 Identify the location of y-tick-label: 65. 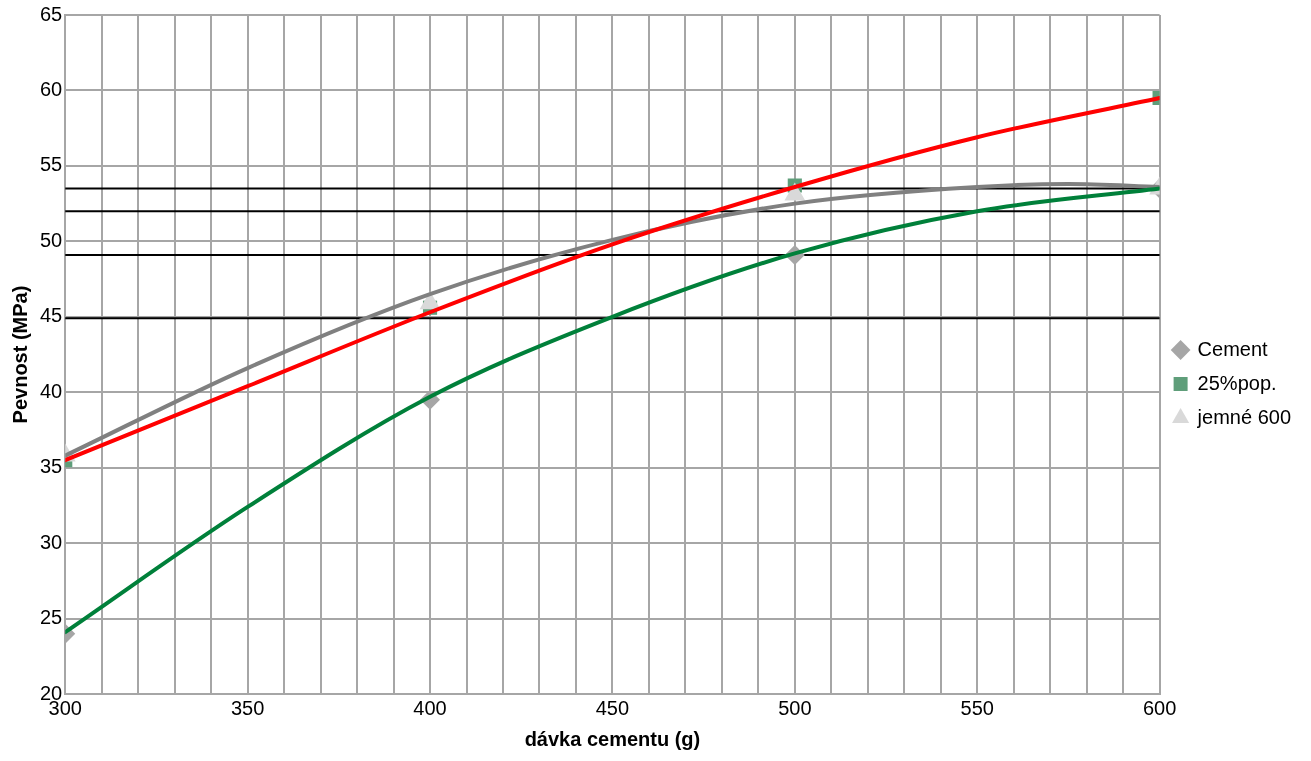
(51, 13).